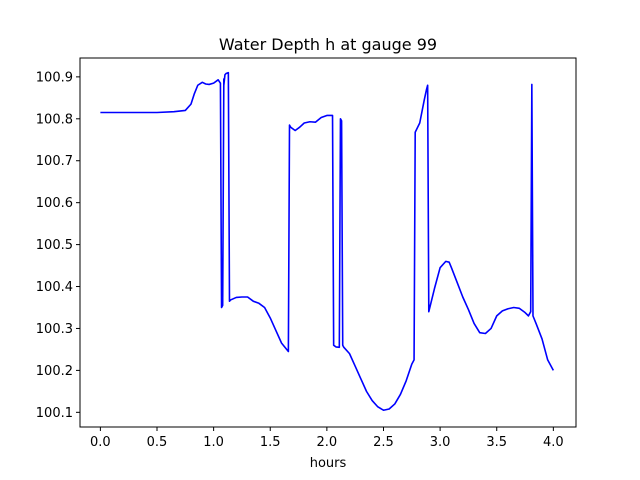 The height and width of the screenshot is (480, 640). What do you see at coordinates (100, 442) in the screenshot?
I see `x-tick-label: 0.0` at bounding box center [100, 442].